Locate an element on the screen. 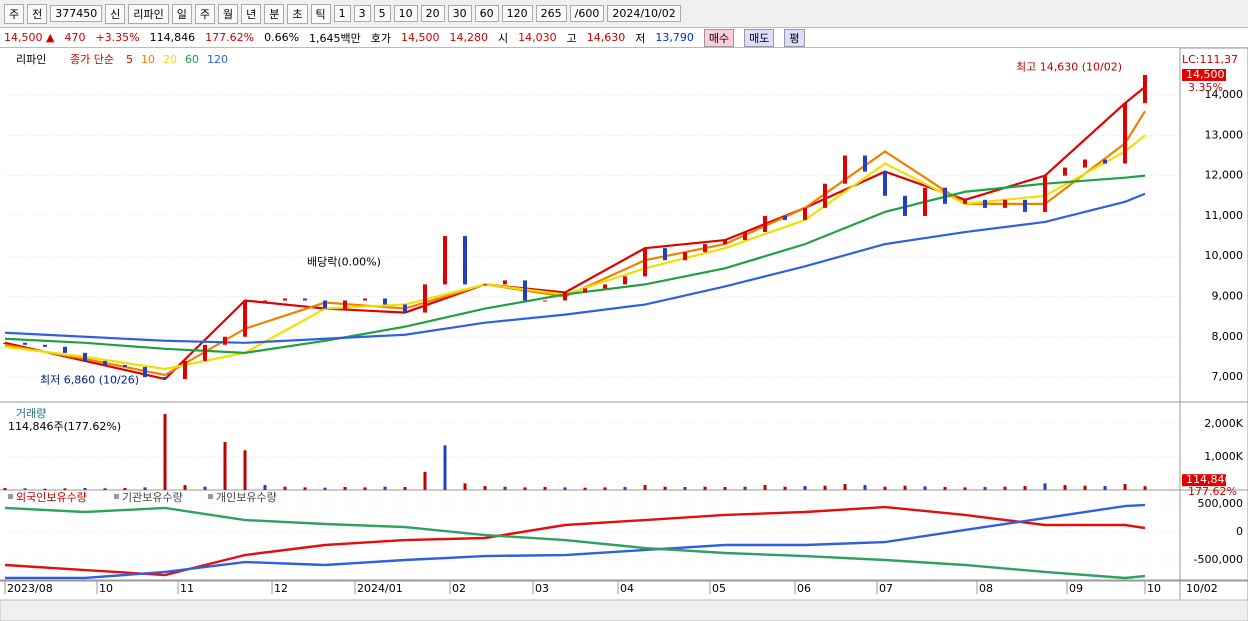  y-tick-label: 14,000 is located at coordinates (1224, 94).